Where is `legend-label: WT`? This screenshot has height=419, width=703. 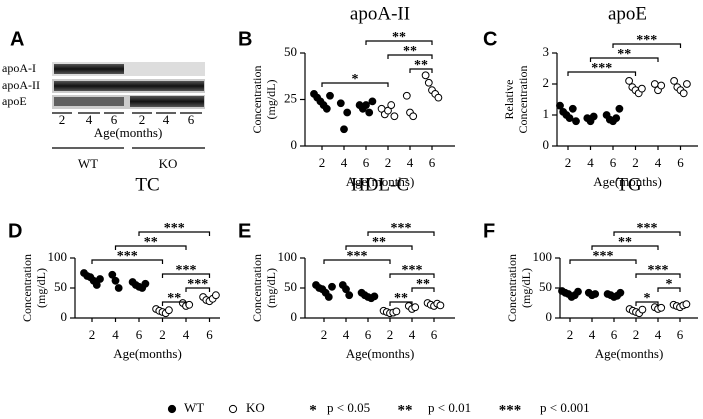
legend-label: WT is located at coordinates (194, 407).